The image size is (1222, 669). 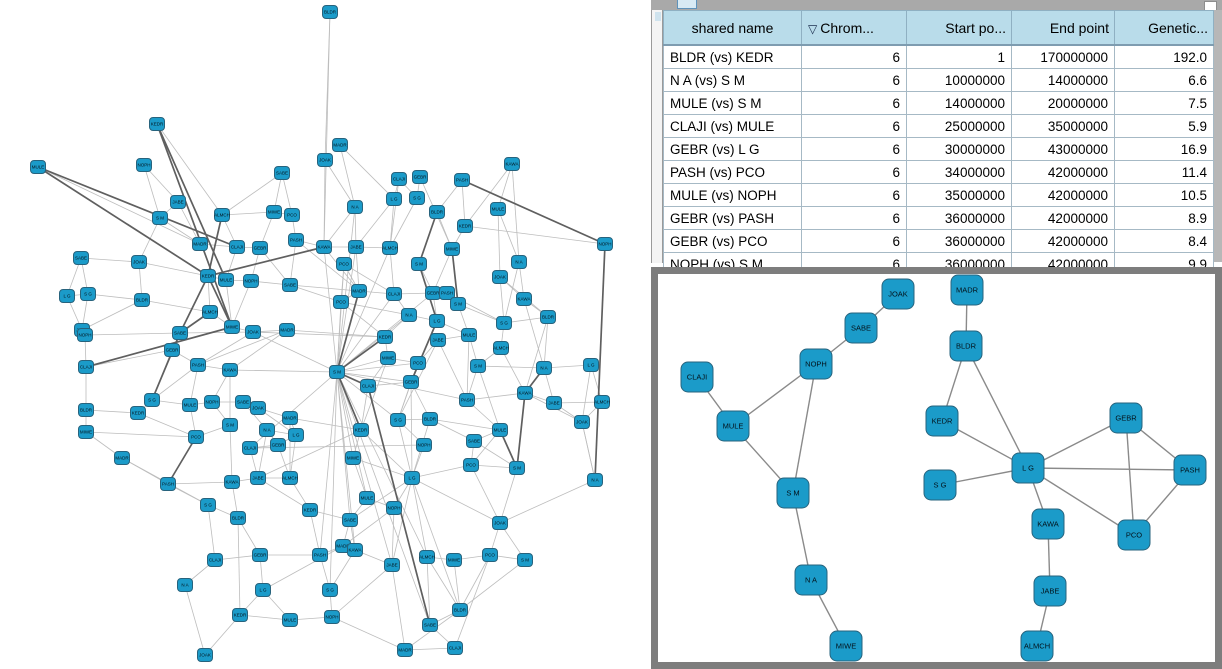 I want to click on network-node: L G, so click(x=591, y=365).